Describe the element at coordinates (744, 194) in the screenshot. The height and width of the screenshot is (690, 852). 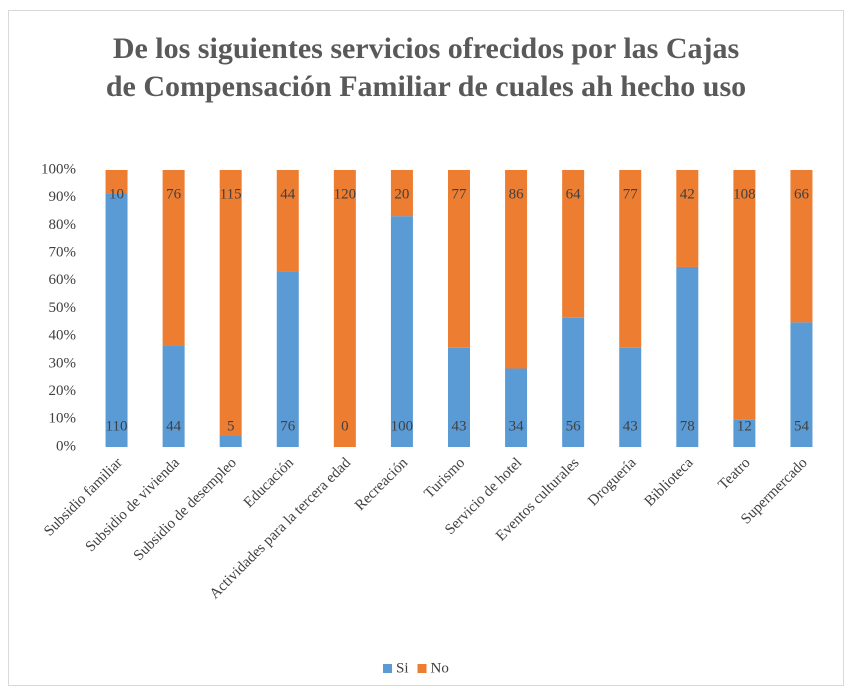
I see `data-label: 108` at that location.